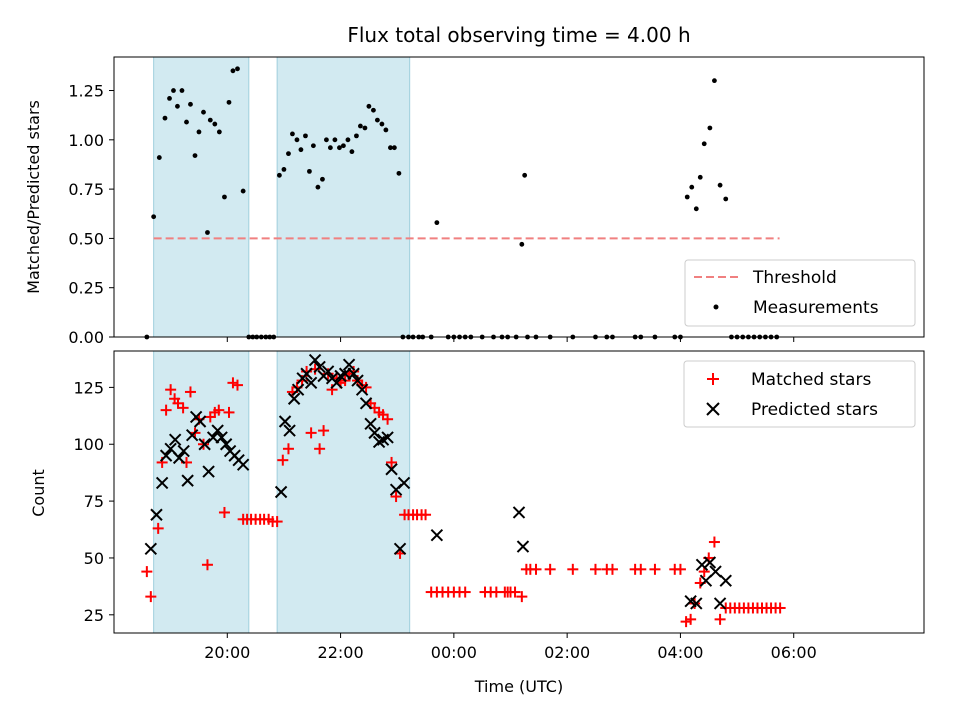  What do you see at coordinates (86, 140) in the screenshot?
I see `y-tick-label: 1.00` at bounding box center [86, 140].